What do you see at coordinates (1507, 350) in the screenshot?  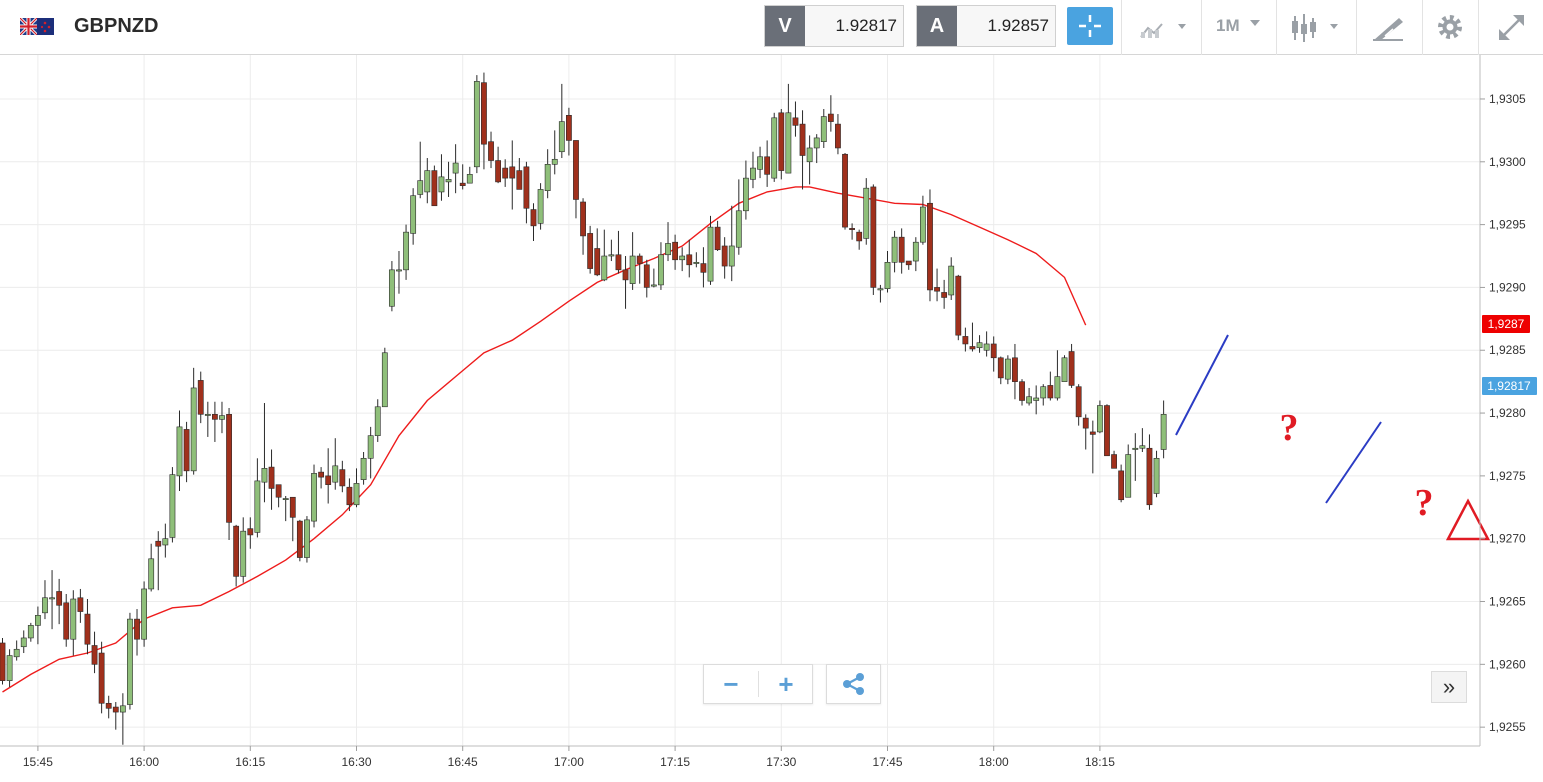 I see `price-tick-label: 1,9285` at bounding box center [1507, 350].